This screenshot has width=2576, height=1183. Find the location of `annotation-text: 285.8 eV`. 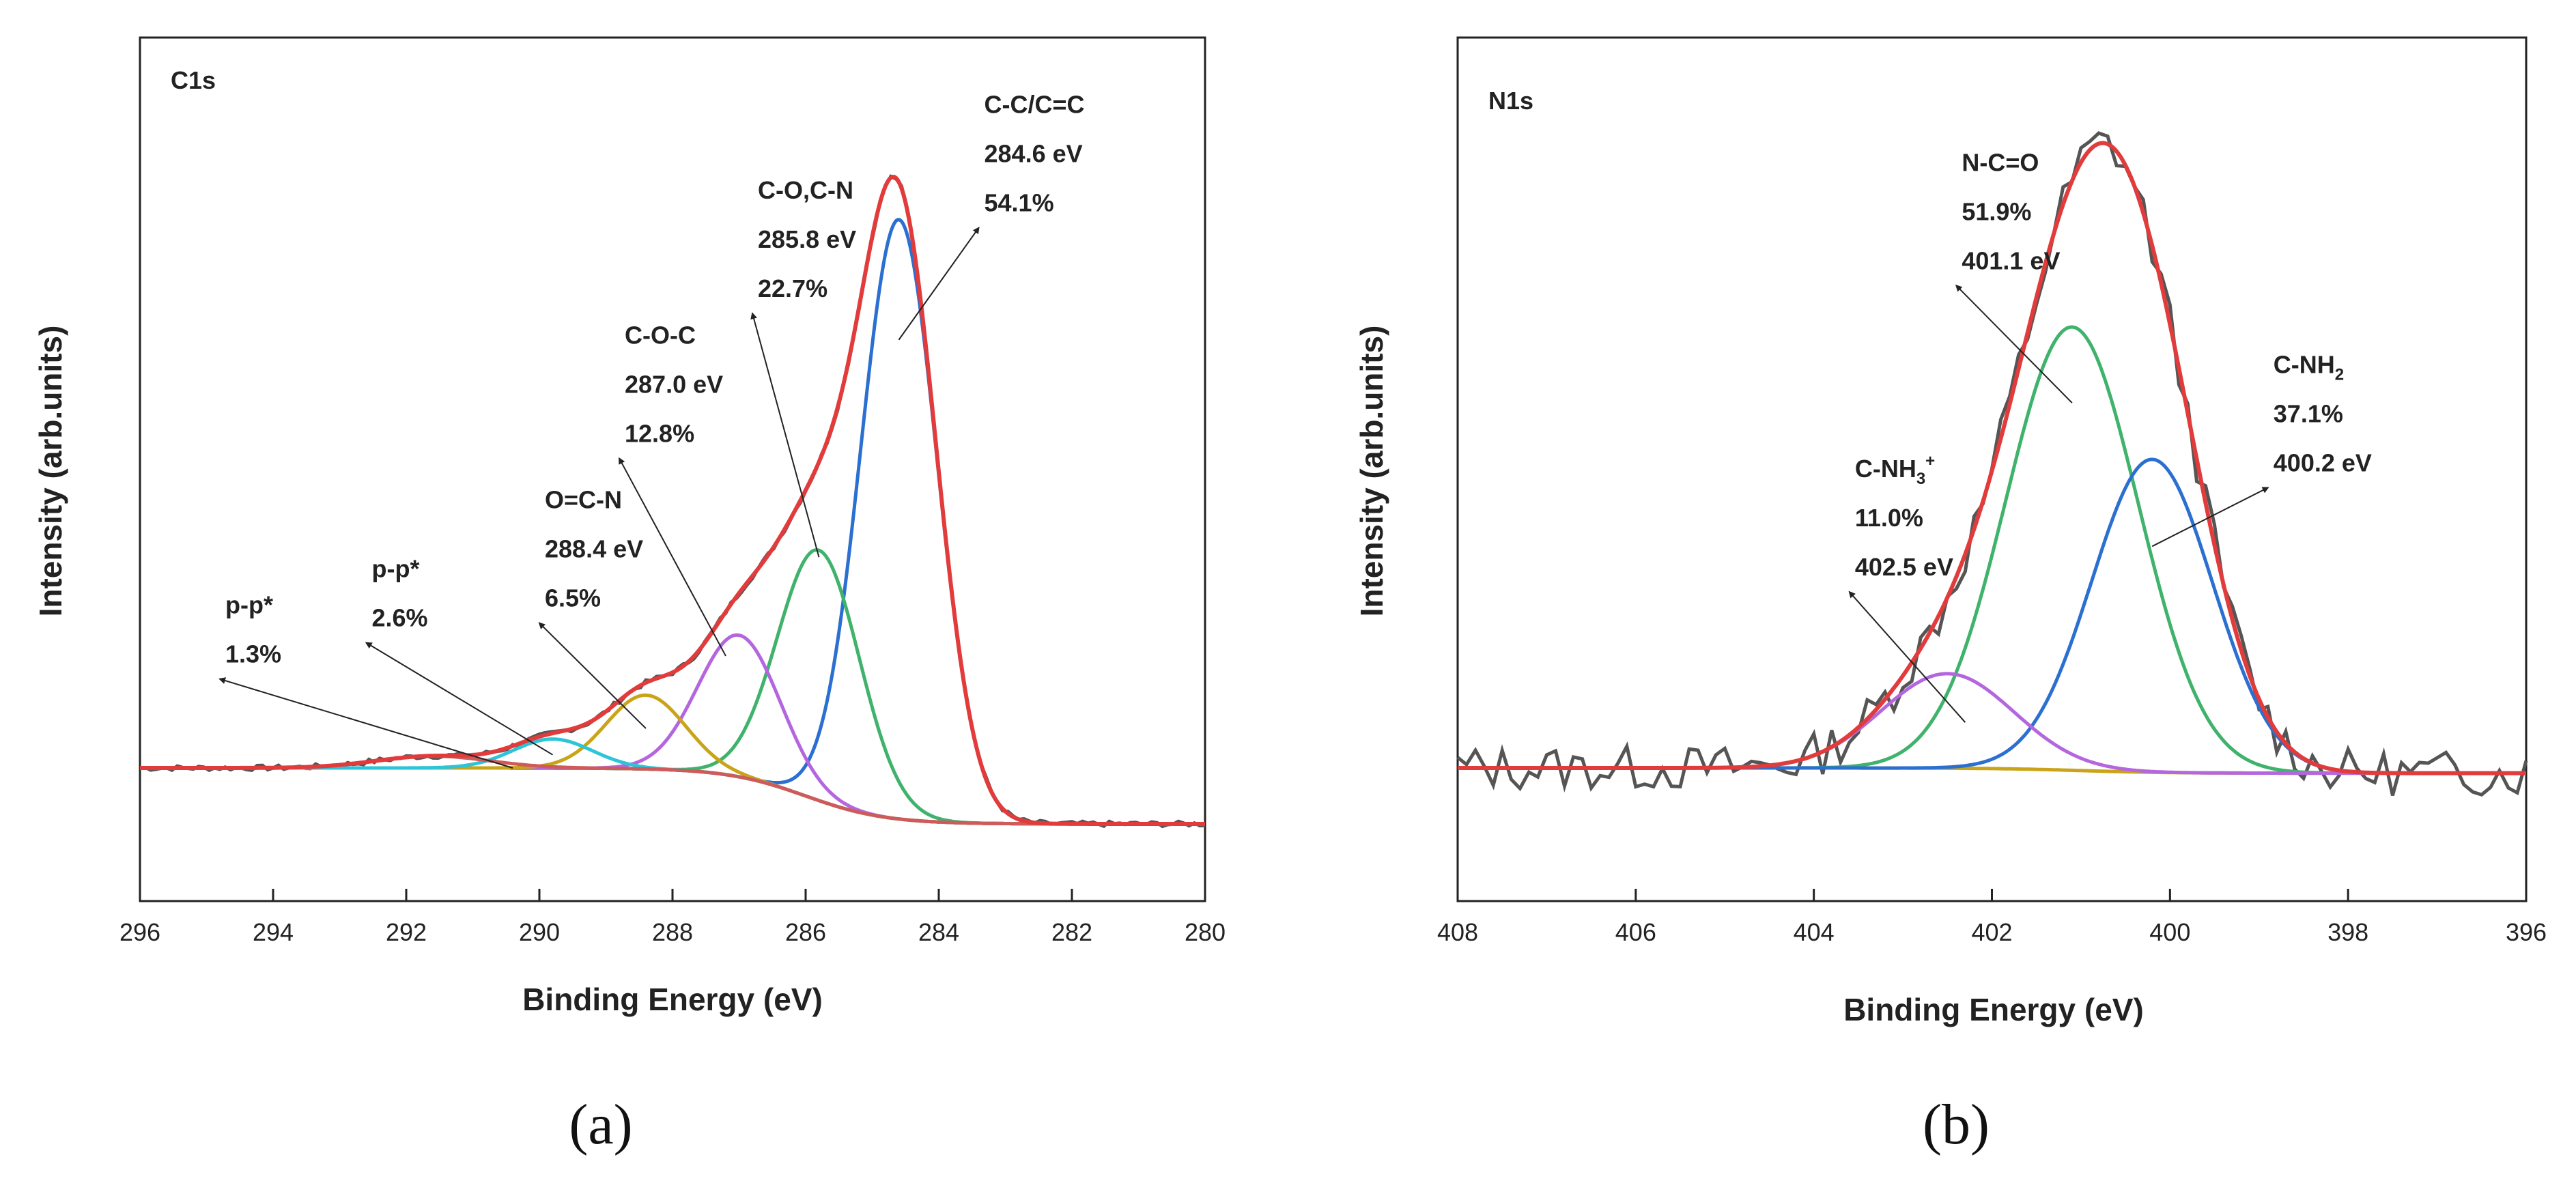

annotation-text: 285.8 eV is located at coordinates (807, 239).